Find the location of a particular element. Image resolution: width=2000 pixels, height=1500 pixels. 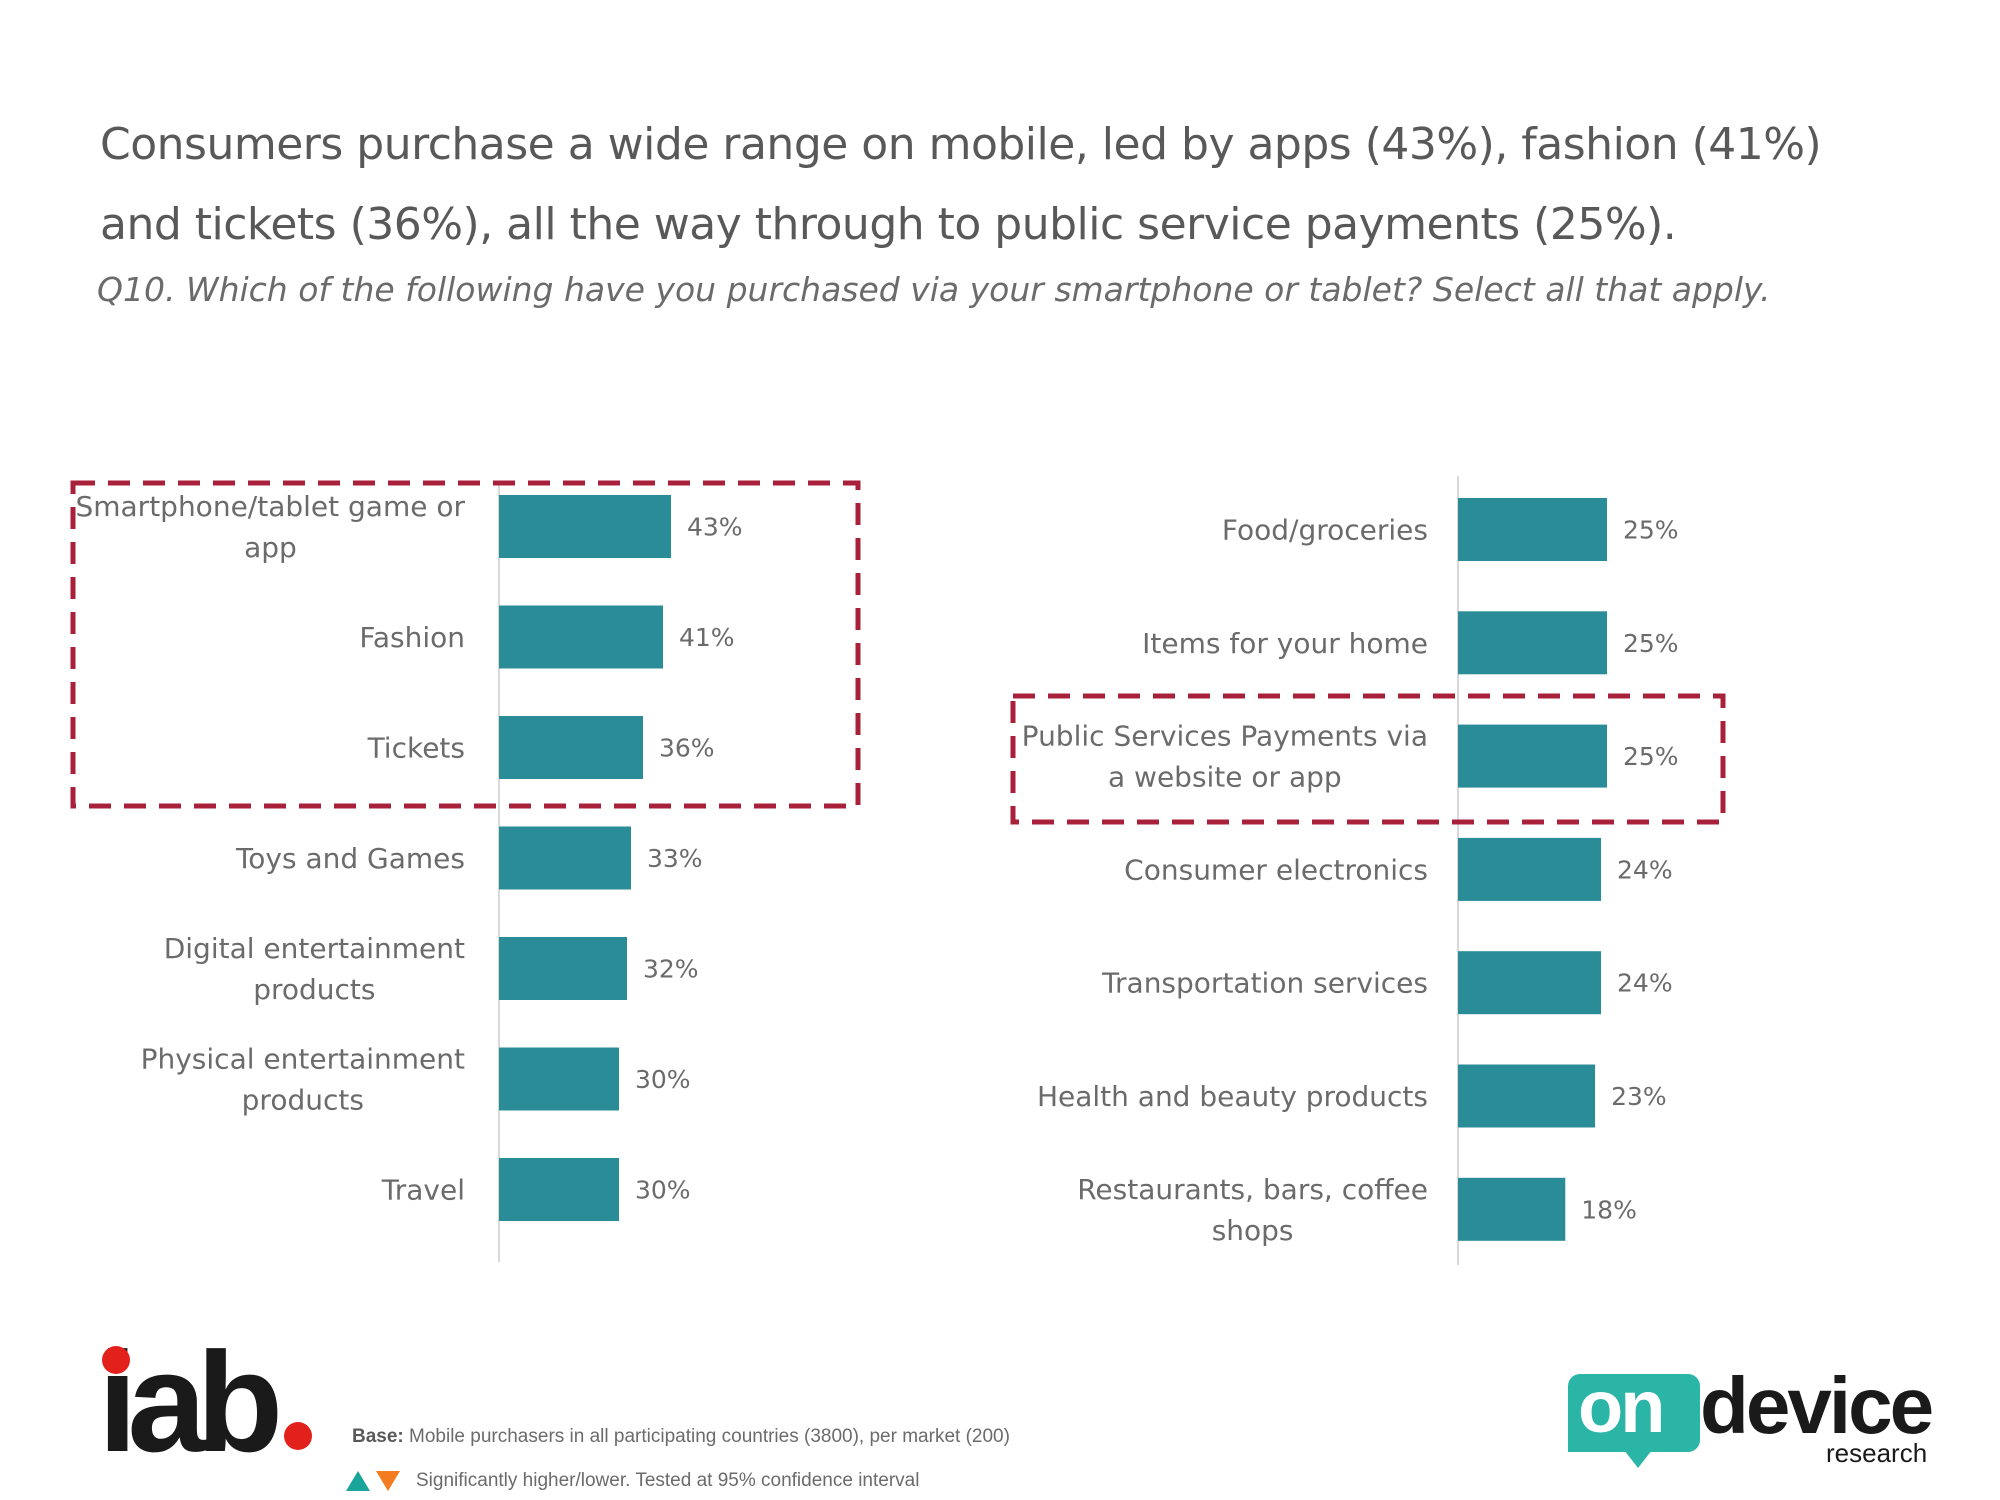

right-data-label-6: 23% is located at coordinates (1639, 1096).